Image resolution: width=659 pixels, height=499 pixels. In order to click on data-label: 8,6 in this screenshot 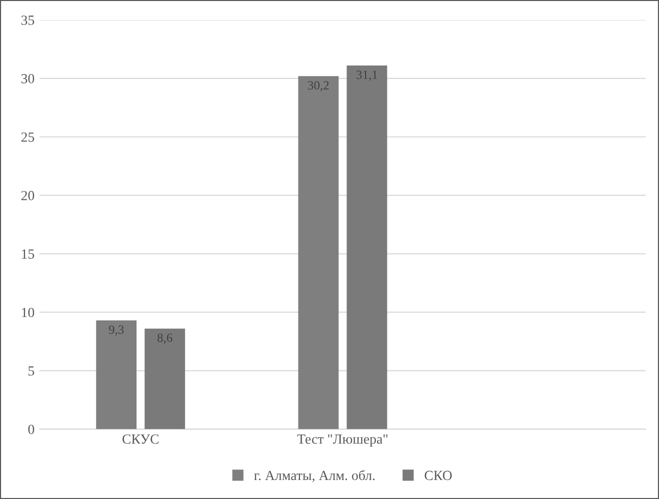, I will do `click(165, 339)`.